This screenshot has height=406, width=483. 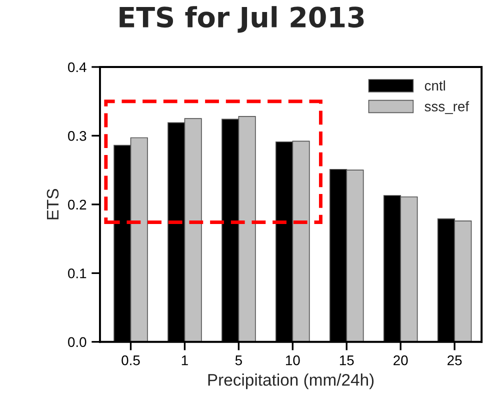 I want to click on legend-label: cntl, so click(x=434, y=85).